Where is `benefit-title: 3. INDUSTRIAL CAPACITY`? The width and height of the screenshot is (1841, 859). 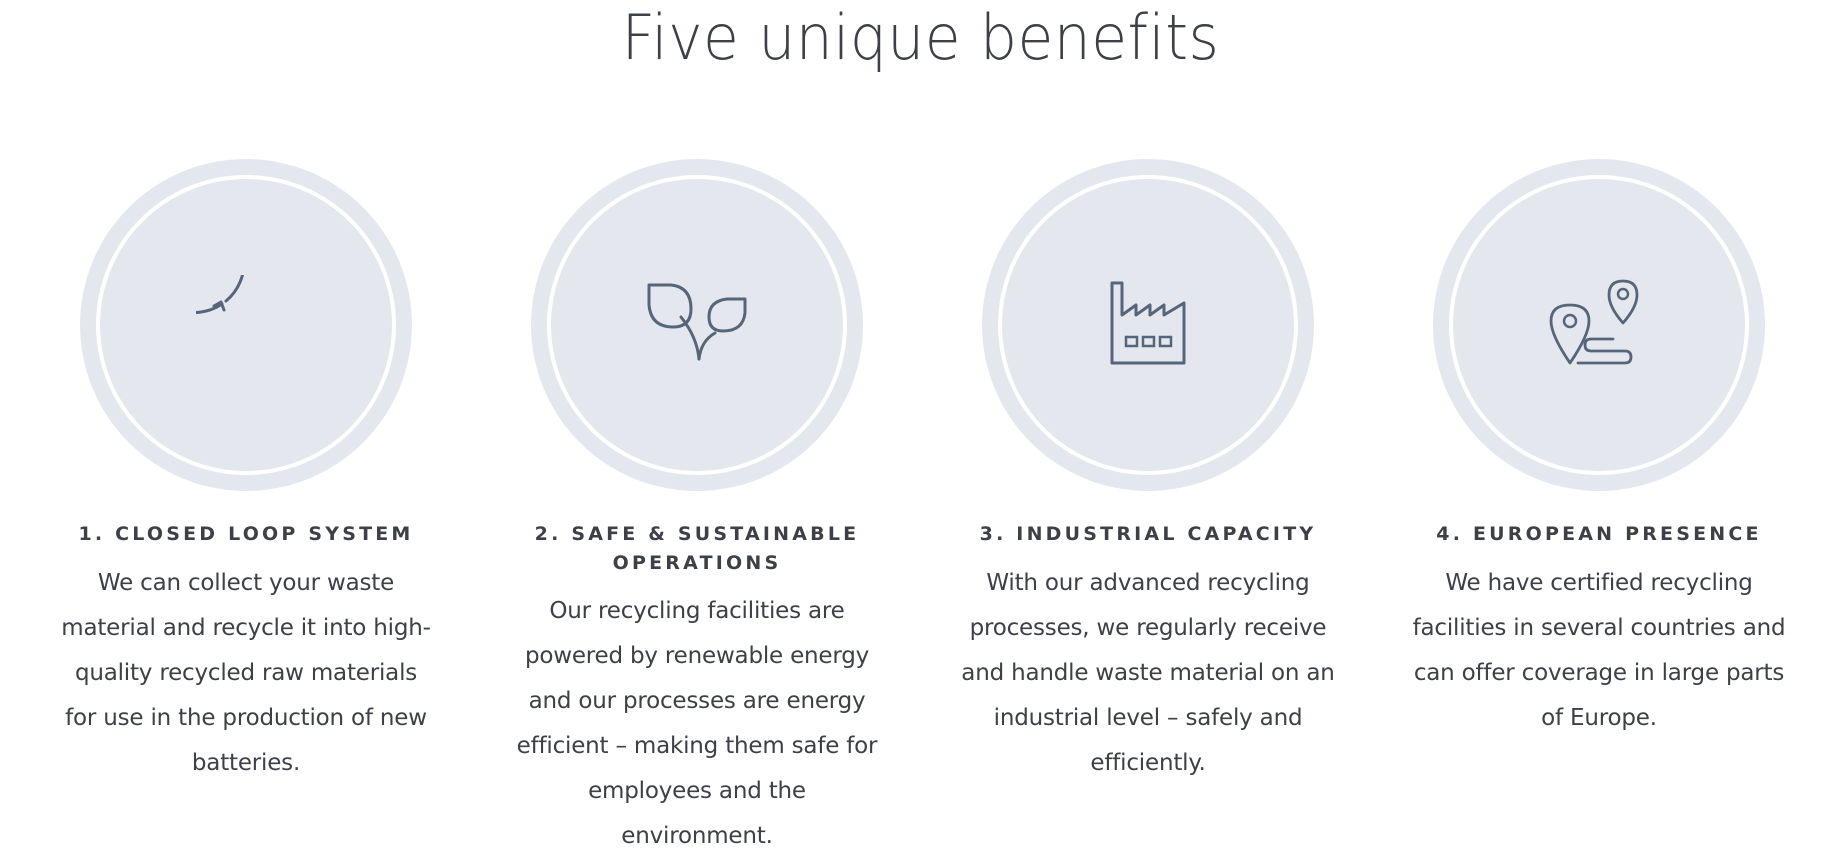 benefit-title: 3. INDUSTRIAL CAPACITY is located at coordinates (1148, 534).